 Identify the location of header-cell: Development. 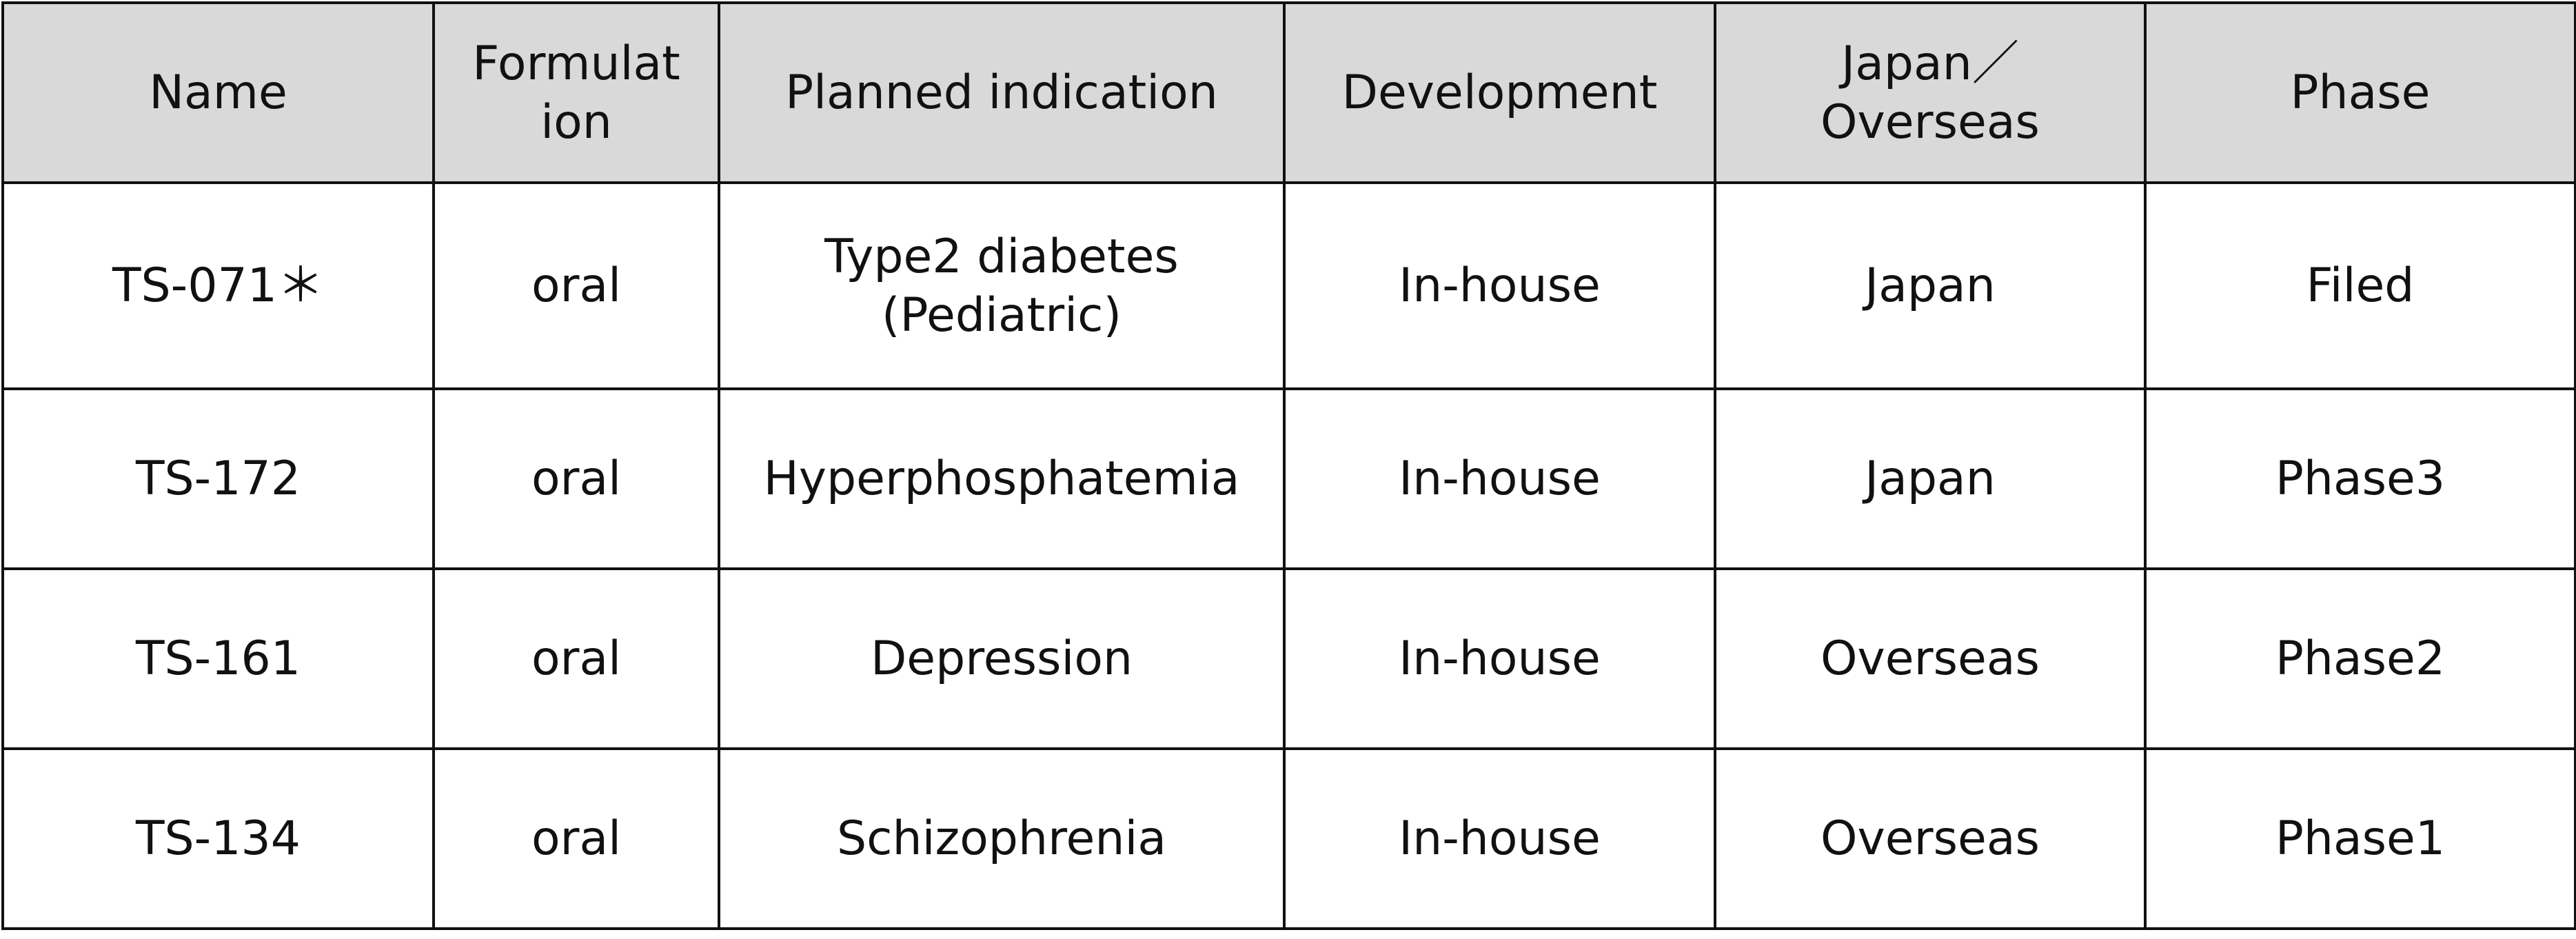
(1499, 92).